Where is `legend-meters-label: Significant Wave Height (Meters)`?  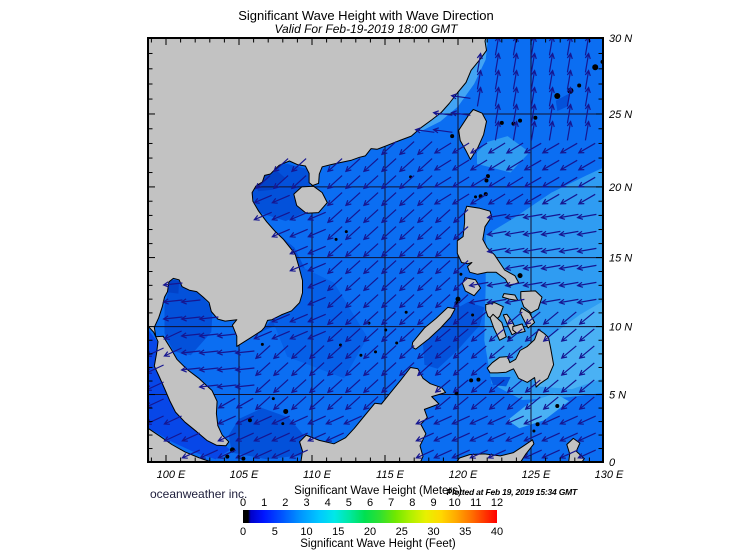 legend-meters-label: Significant Wave Height (Meters) is located at coordinates (378, 491).